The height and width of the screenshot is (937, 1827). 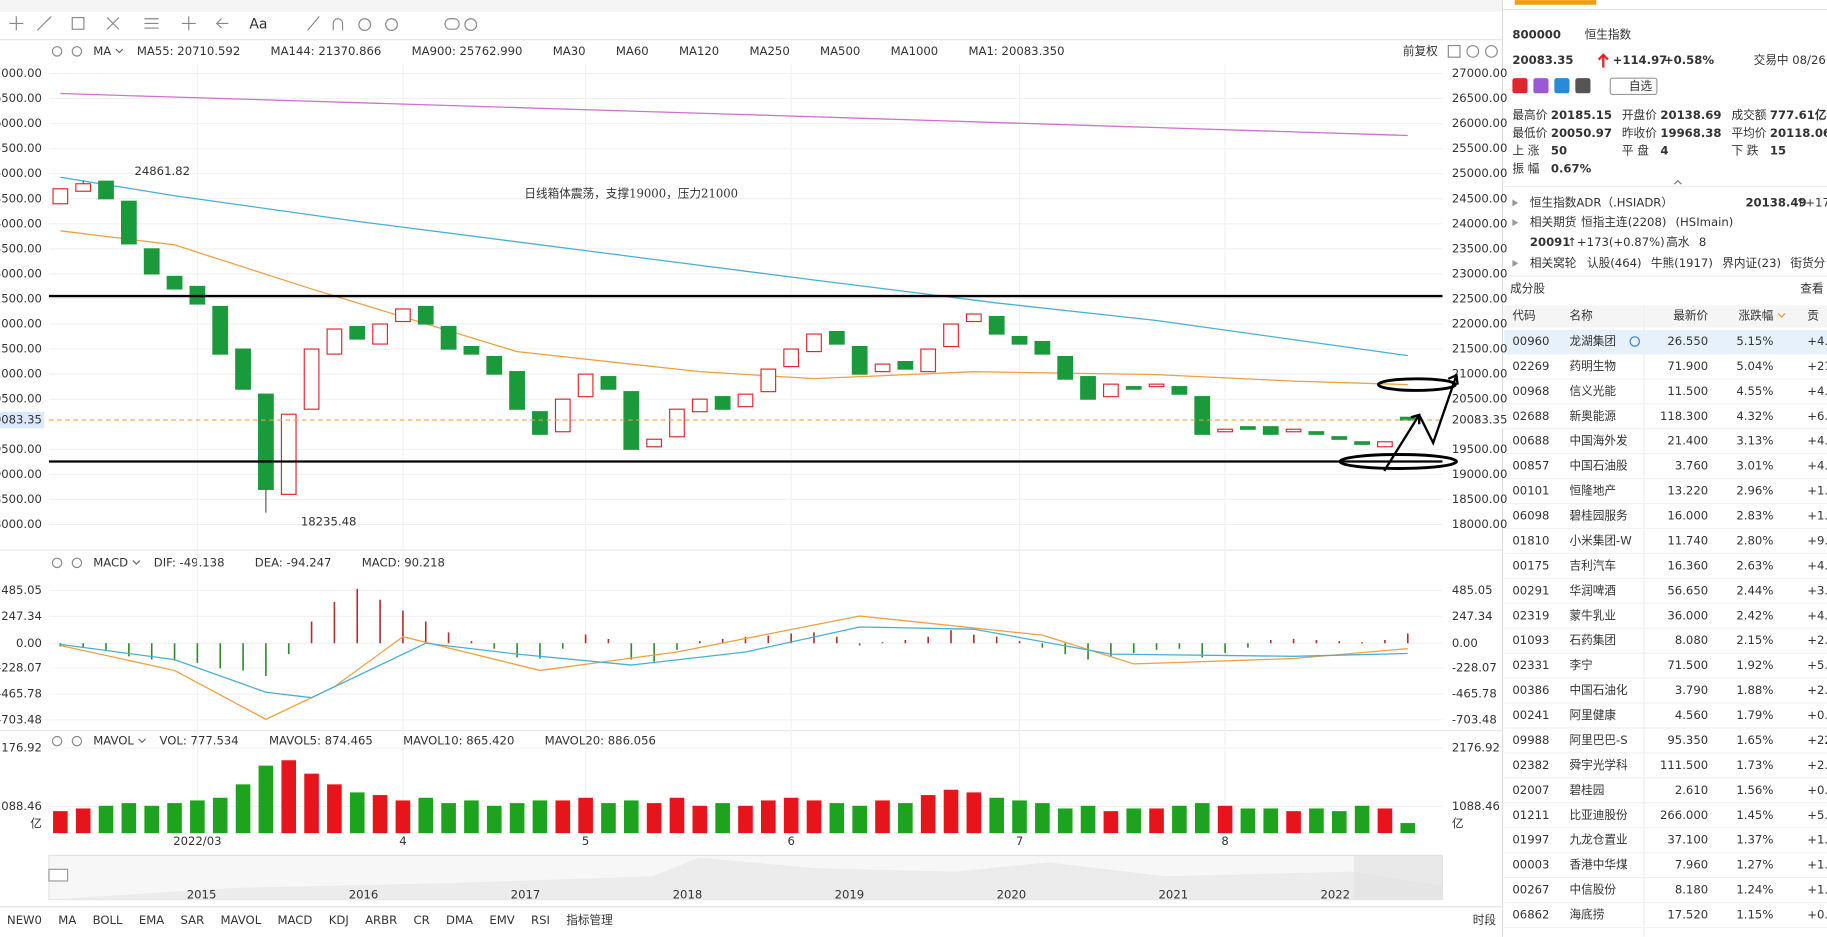 What do you see at coordinates (1592, 341) in the screenshot?
I see `table-cell: 龙湖集团` at bounding box center [1592, 341].